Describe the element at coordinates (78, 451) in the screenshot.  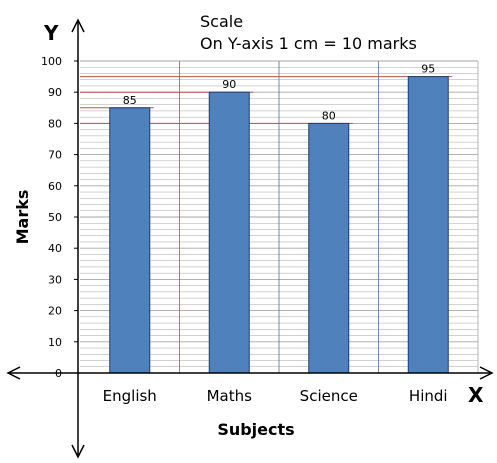
I see `y-axis-arrow-down` at that location.